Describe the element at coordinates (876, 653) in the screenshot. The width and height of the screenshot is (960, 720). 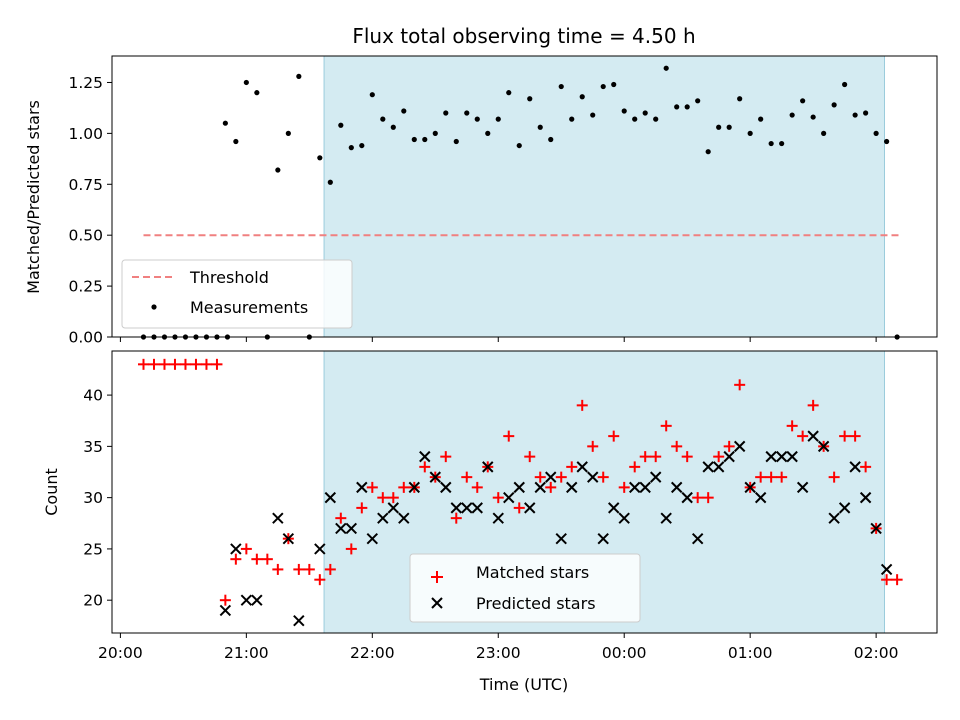
I see `bottom-xtick-label: 02:00` at that location.